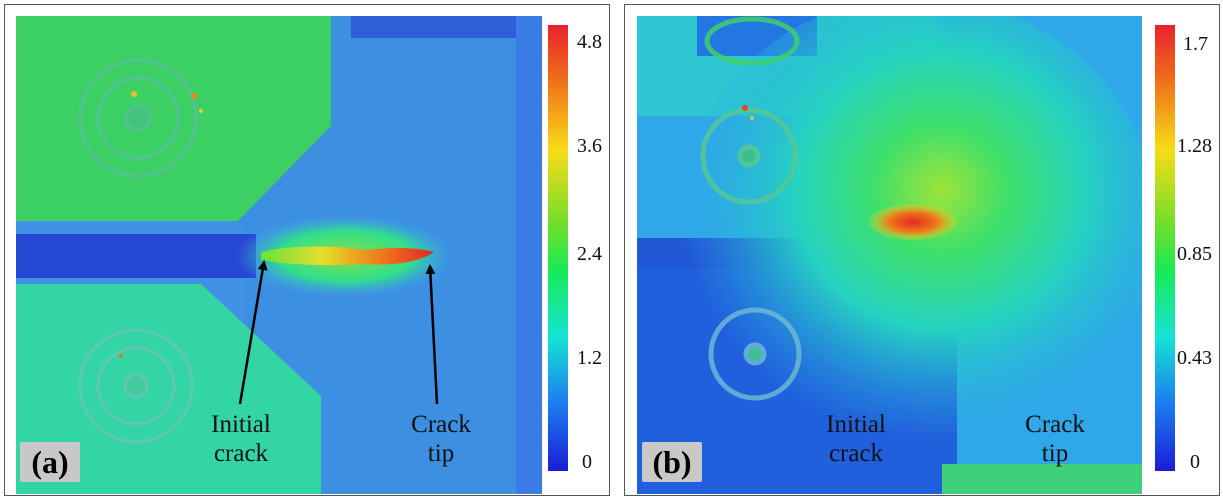 The width and height of the screenshot is (1223, 500). What do you see at coordinates (1195, 44) in the screenshot?
I see `panel-b-colorbar-tick: 1.7` at bounding box center [1195, 44].